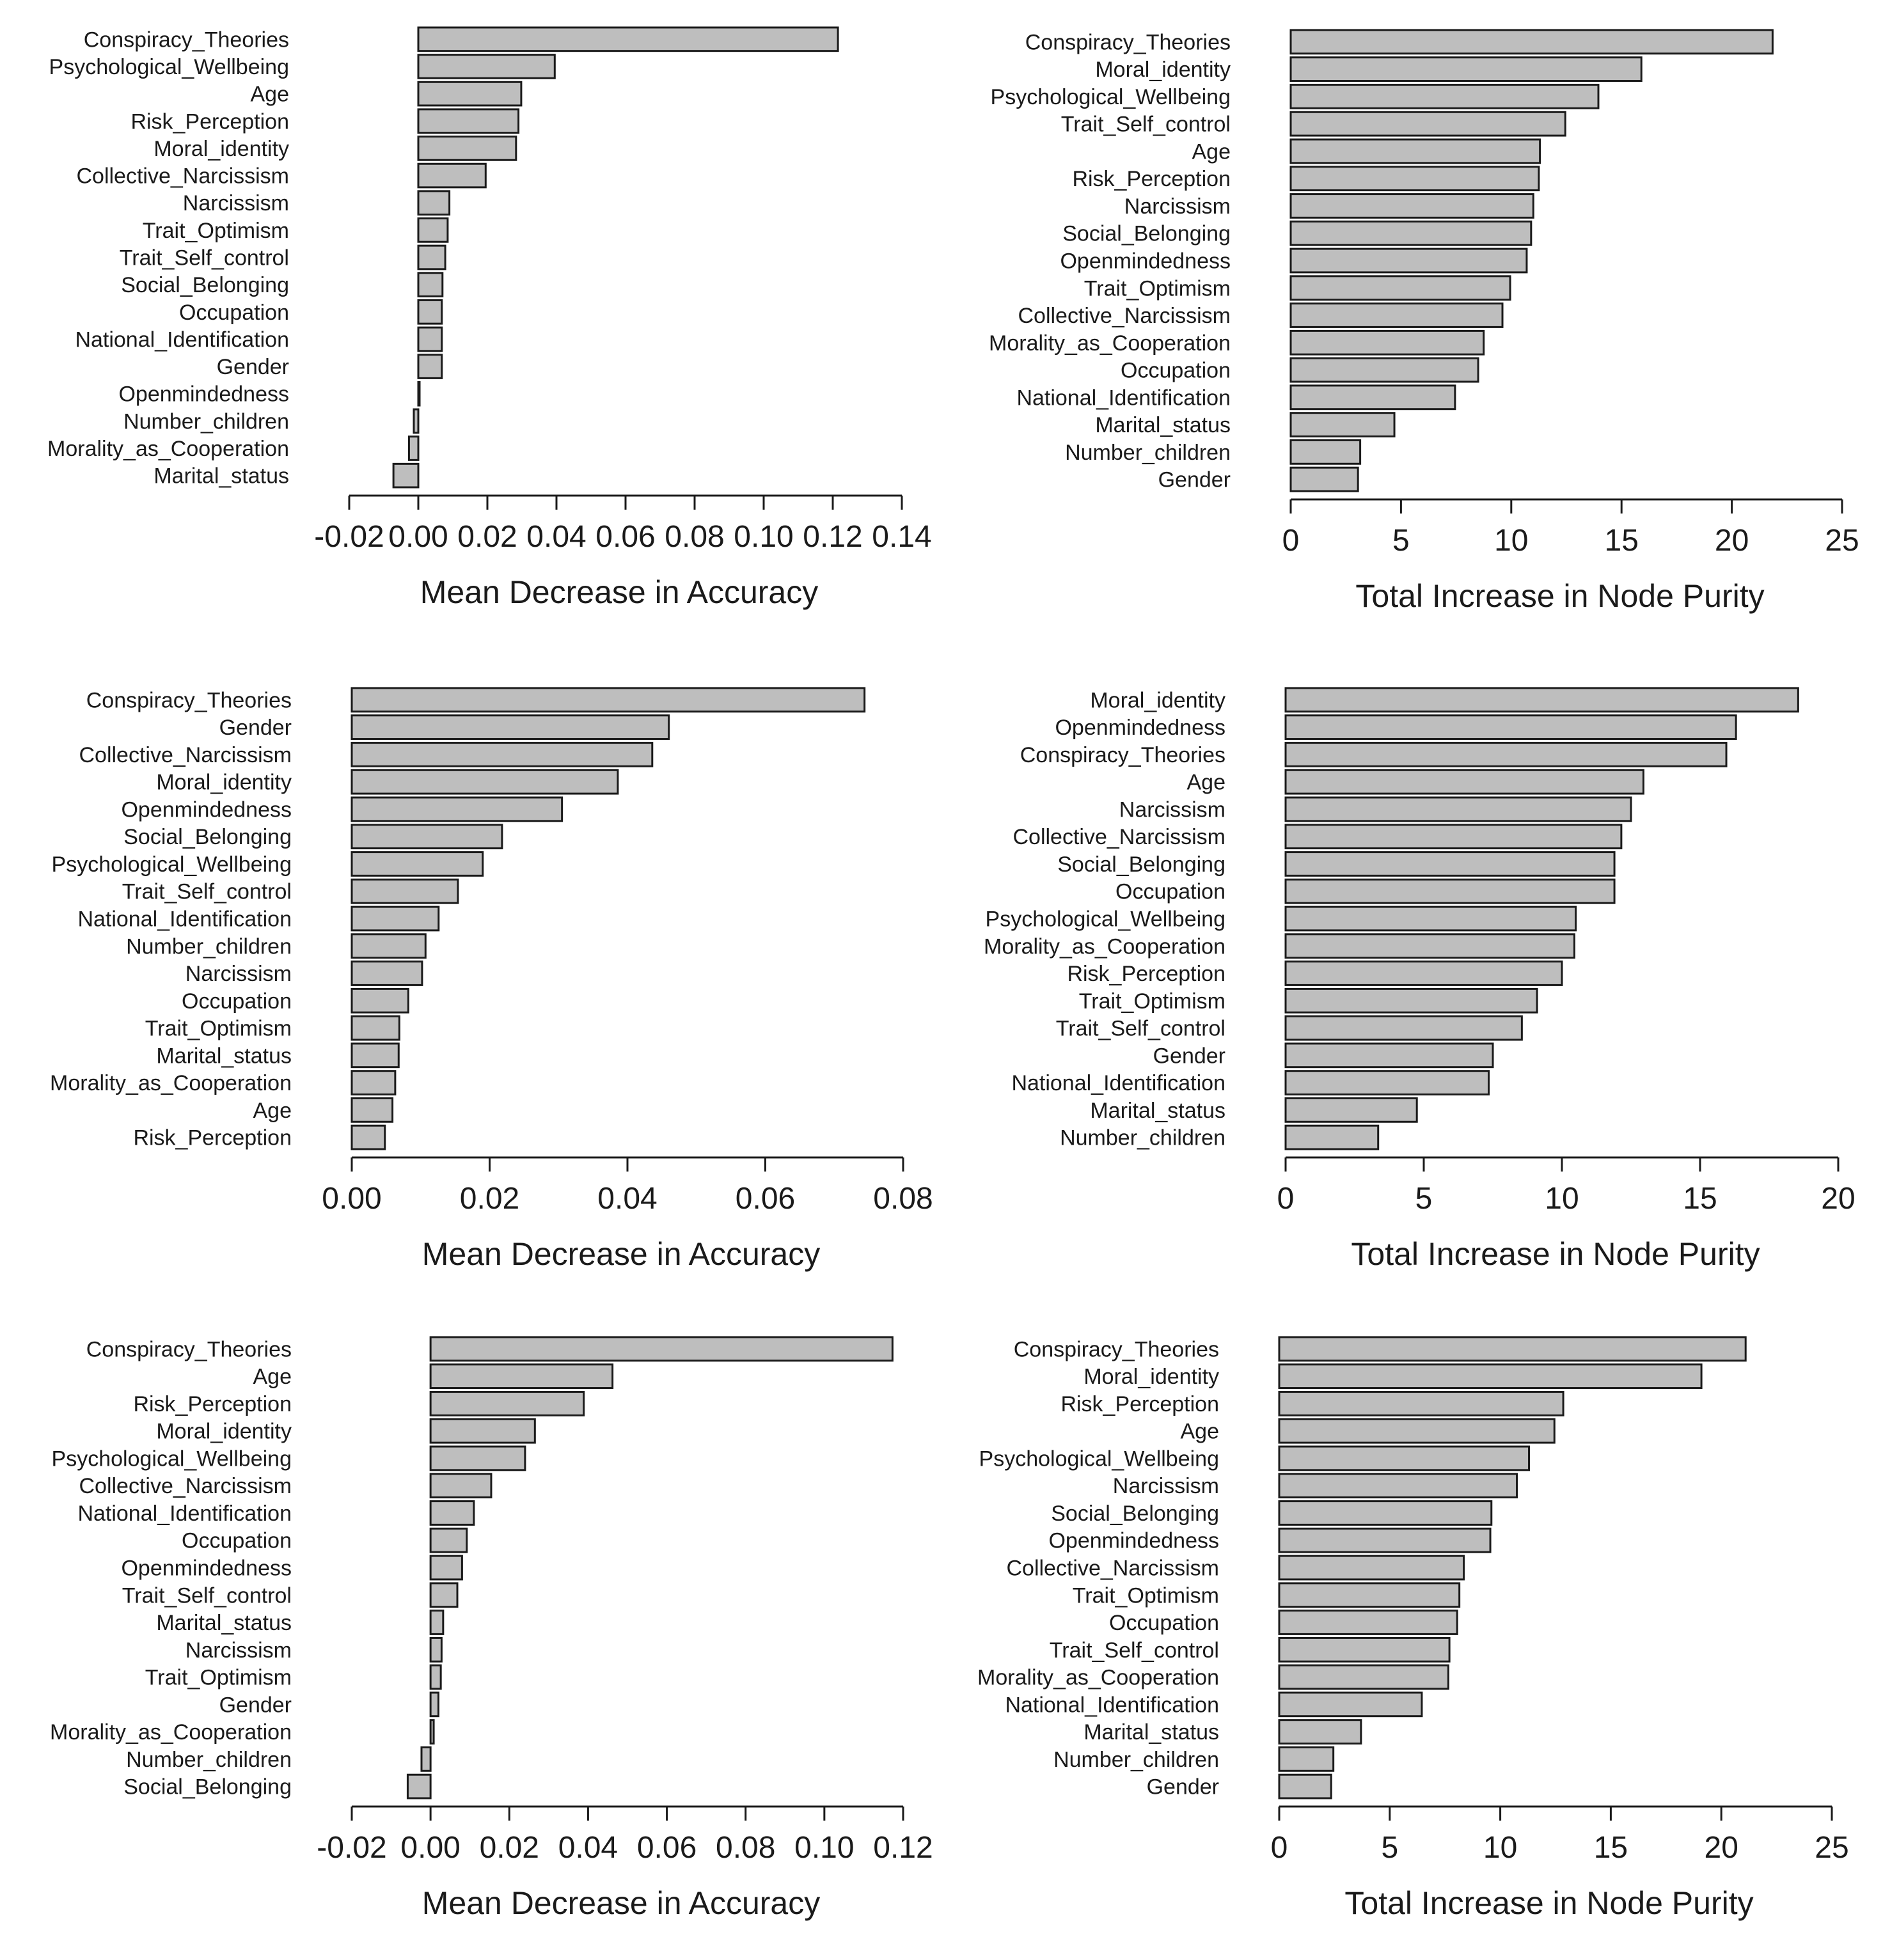 This screenshot has height=1960, width=1883. I want to click on panel-4-category-label: Trait_Self_control, so click(1140, 1029).